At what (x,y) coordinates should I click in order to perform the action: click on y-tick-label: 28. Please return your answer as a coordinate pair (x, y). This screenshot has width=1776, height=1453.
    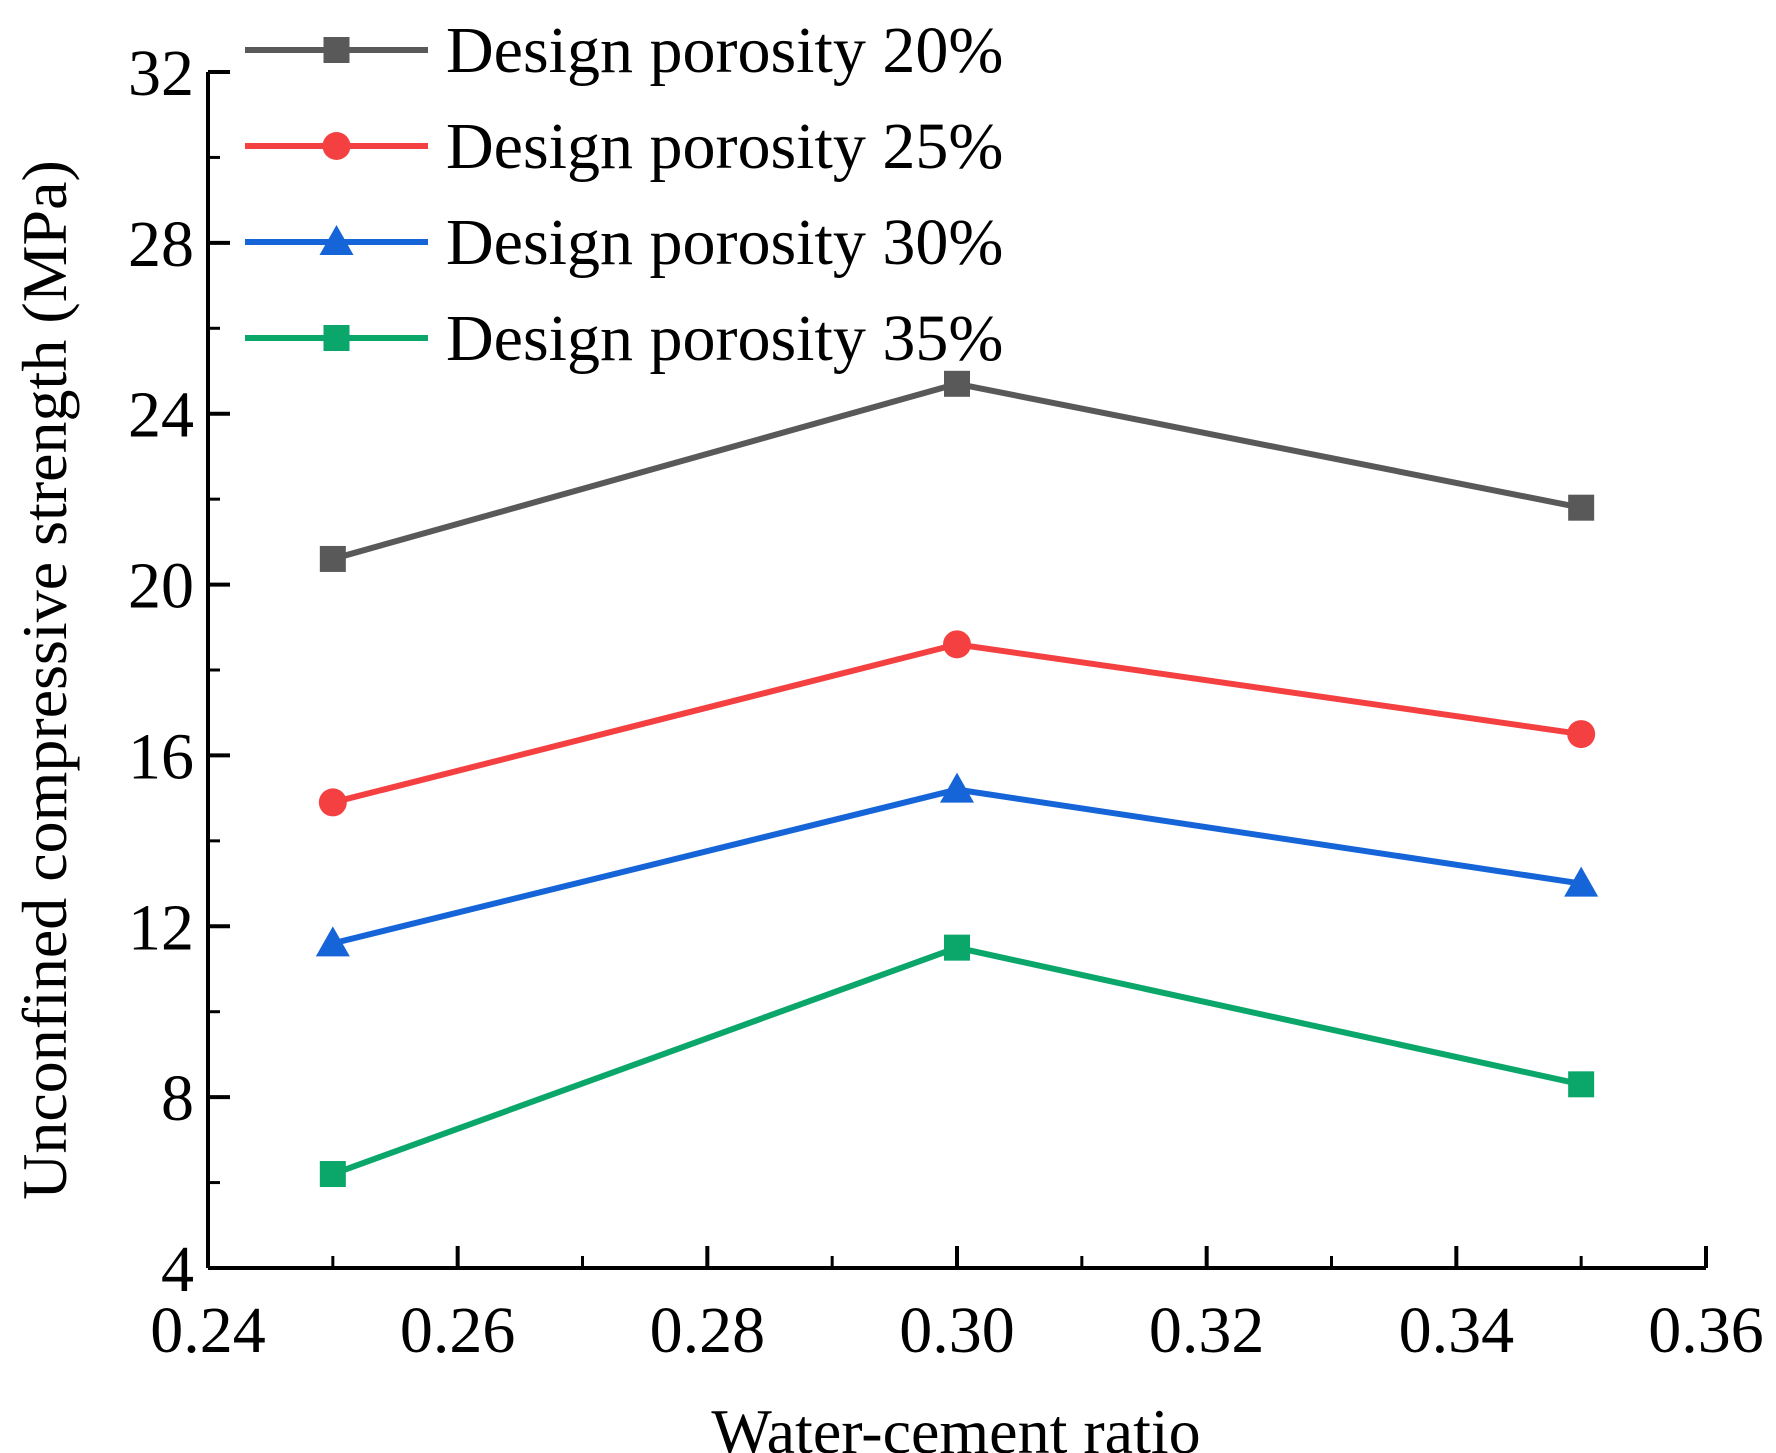
    Looking at the image, I should click on (161, 244).